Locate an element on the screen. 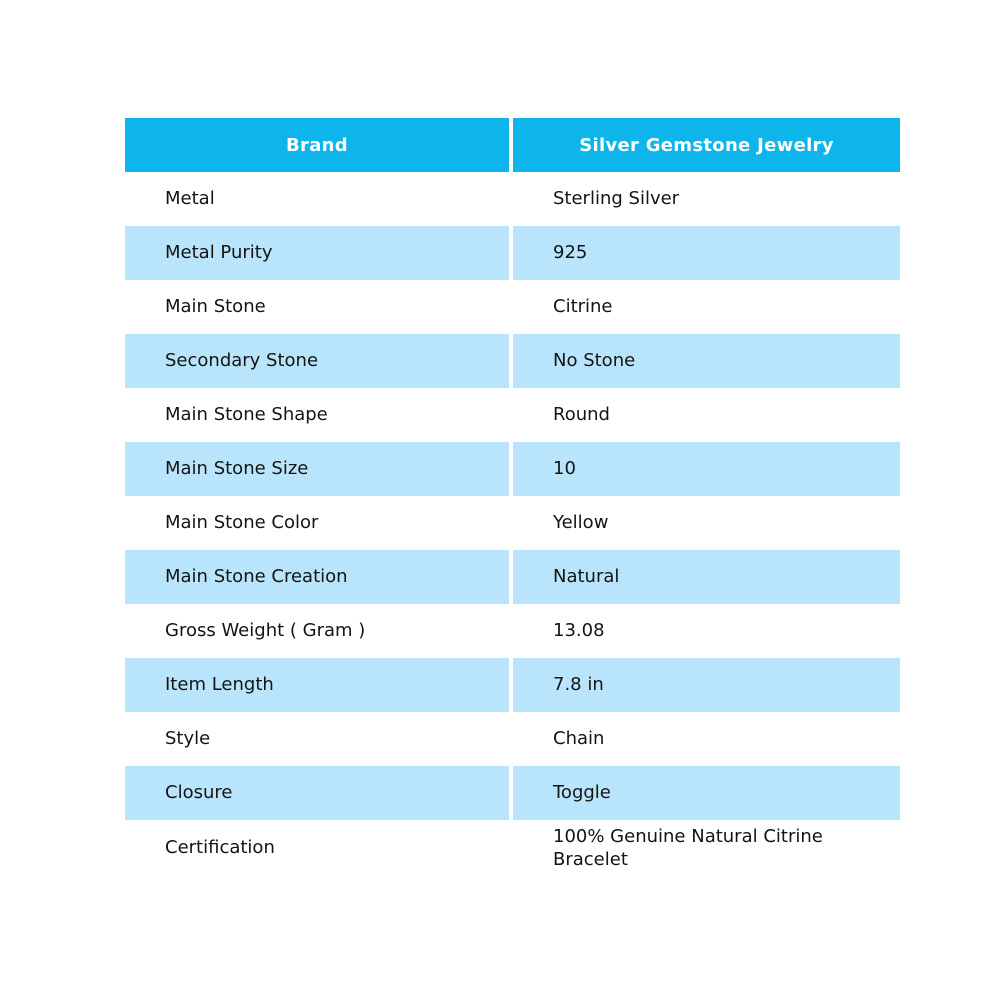 This screenshot has width=1000, height=986. spec-label: Closure is located at coordinates (319, 793).